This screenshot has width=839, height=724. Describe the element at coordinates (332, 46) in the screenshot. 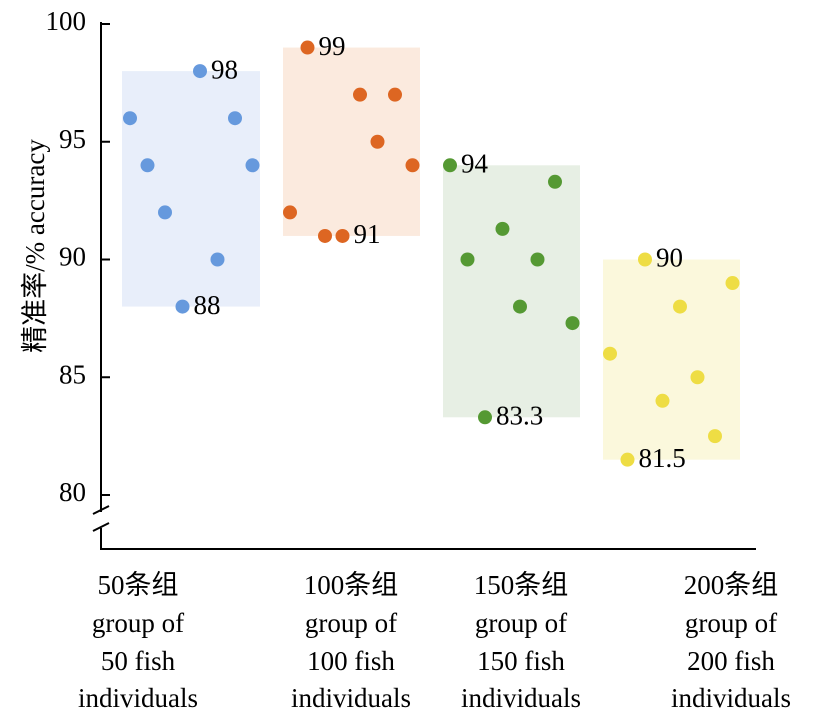

I see `data-label: 99` at that location.